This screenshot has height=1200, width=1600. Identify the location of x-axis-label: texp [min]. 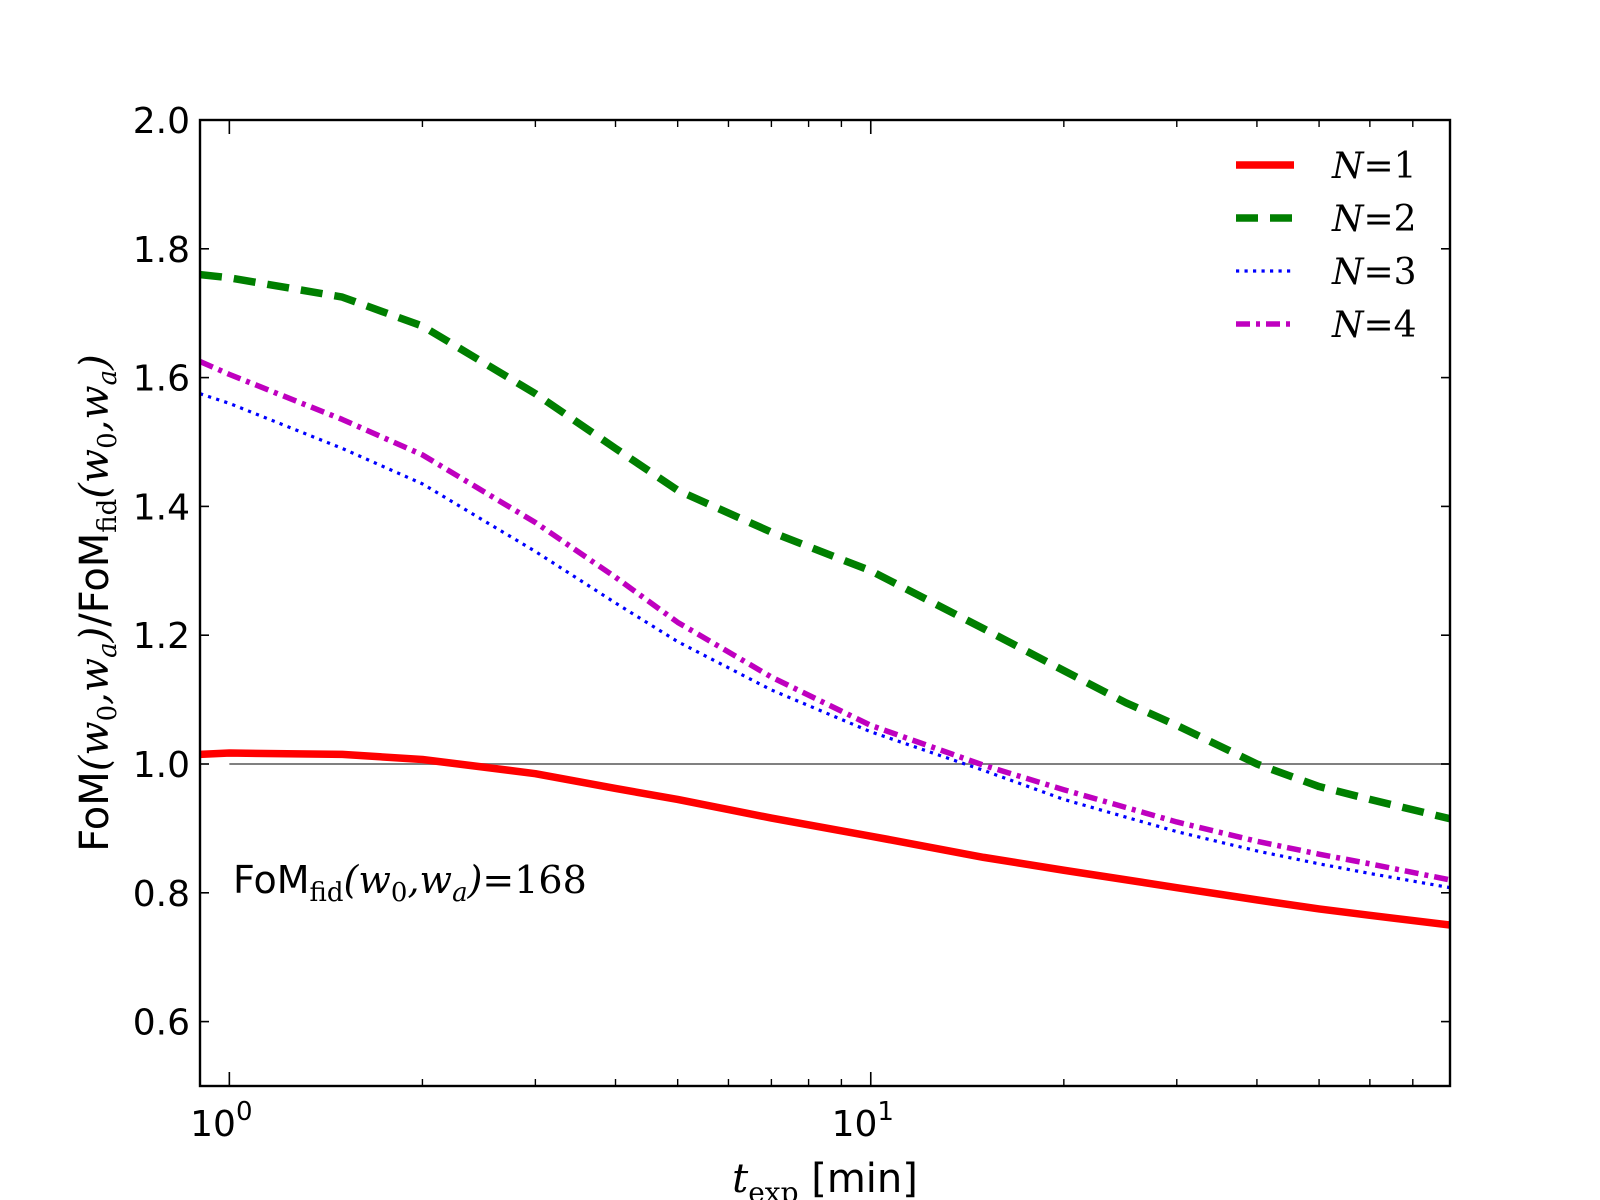
(825, 1178).